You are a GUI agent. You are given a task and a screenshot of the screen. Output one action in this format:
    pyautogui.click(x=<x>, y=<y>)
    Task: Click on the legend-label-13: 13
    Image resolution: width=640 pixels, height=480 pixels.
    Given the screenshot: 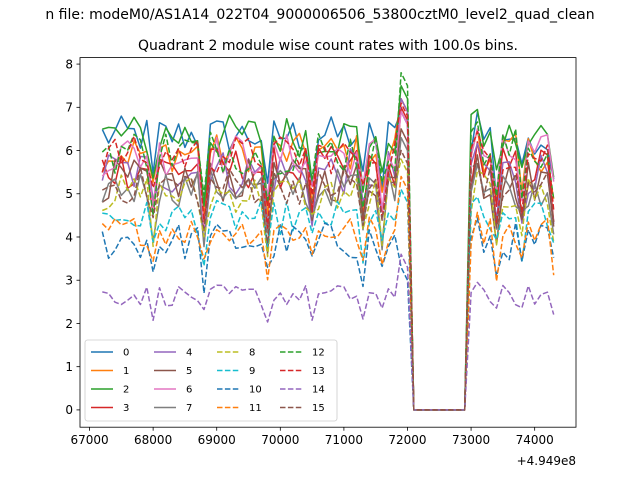 What is the action you would take?
    pyautogui.click(x=318, y=371)
    